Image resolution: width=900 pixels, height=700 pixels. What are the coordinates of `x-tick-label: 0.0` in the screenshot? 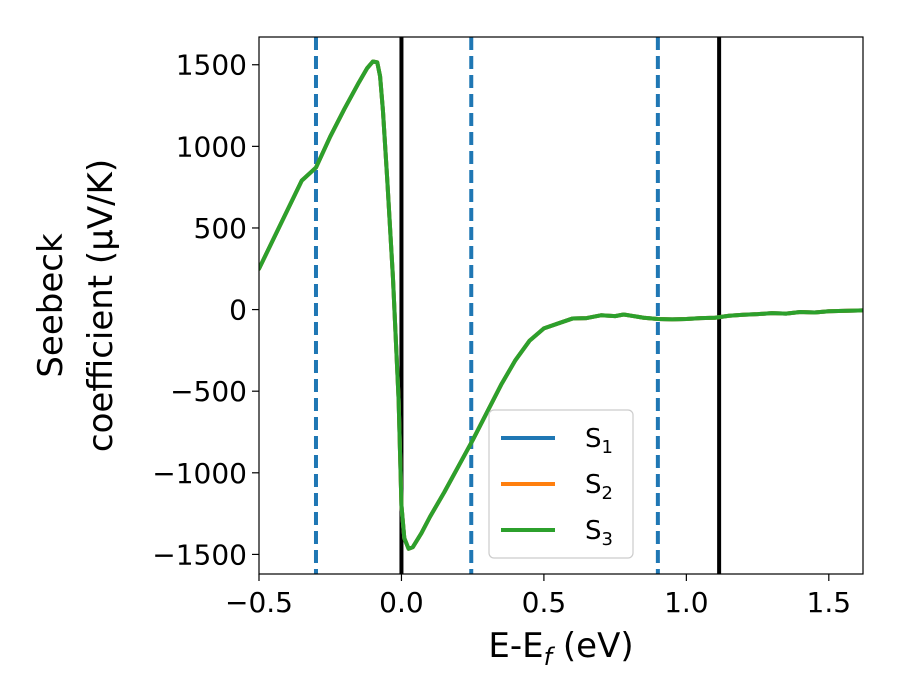 It's located at (401, 602).